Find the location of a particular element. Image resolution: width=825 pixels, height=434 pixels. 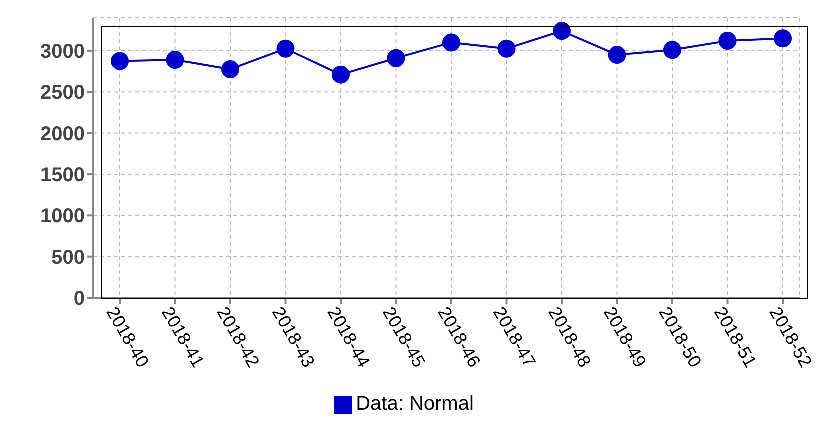

y-tick-label: 2500 is located at coordinates (62, 93).